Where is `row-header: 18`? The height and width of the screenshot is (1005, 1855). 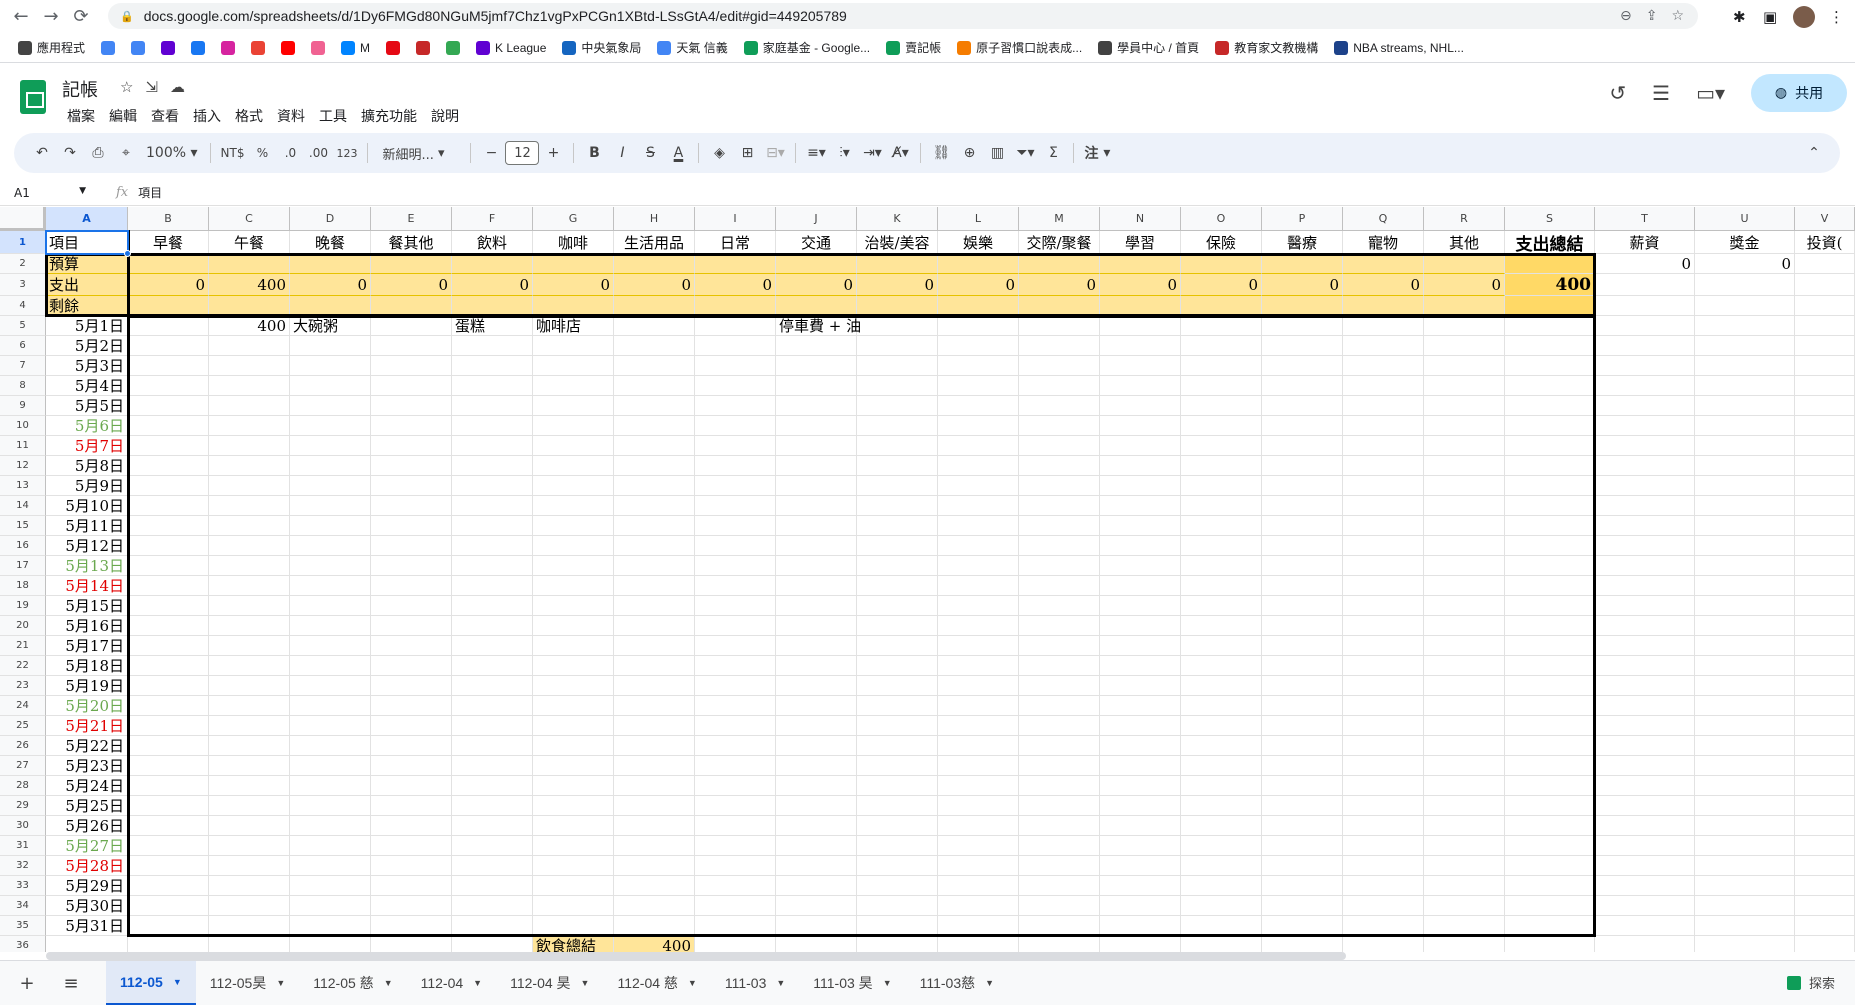
row-header: 18 is located at coordinates (23, 586).